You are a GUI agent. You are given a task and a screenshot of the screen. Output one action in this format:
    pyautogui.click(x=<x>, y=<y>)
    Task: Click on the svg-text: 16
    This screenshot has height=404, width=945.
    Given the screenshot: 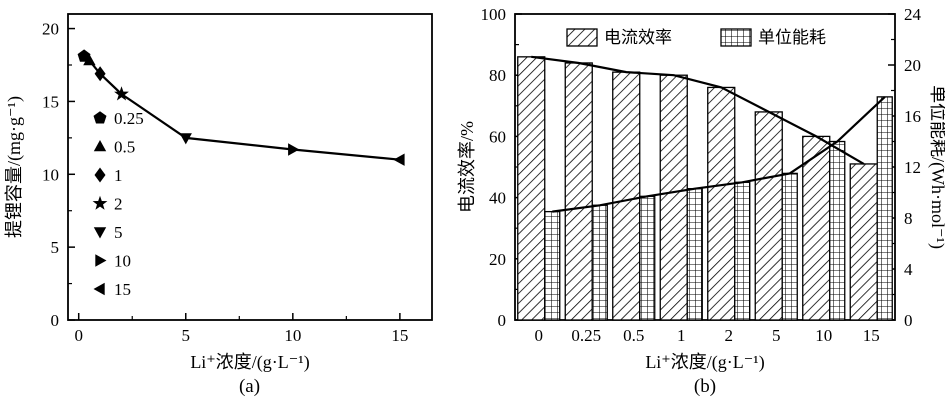 What is the action you would take?
    pyautogui.click(x=912, y=116)
    